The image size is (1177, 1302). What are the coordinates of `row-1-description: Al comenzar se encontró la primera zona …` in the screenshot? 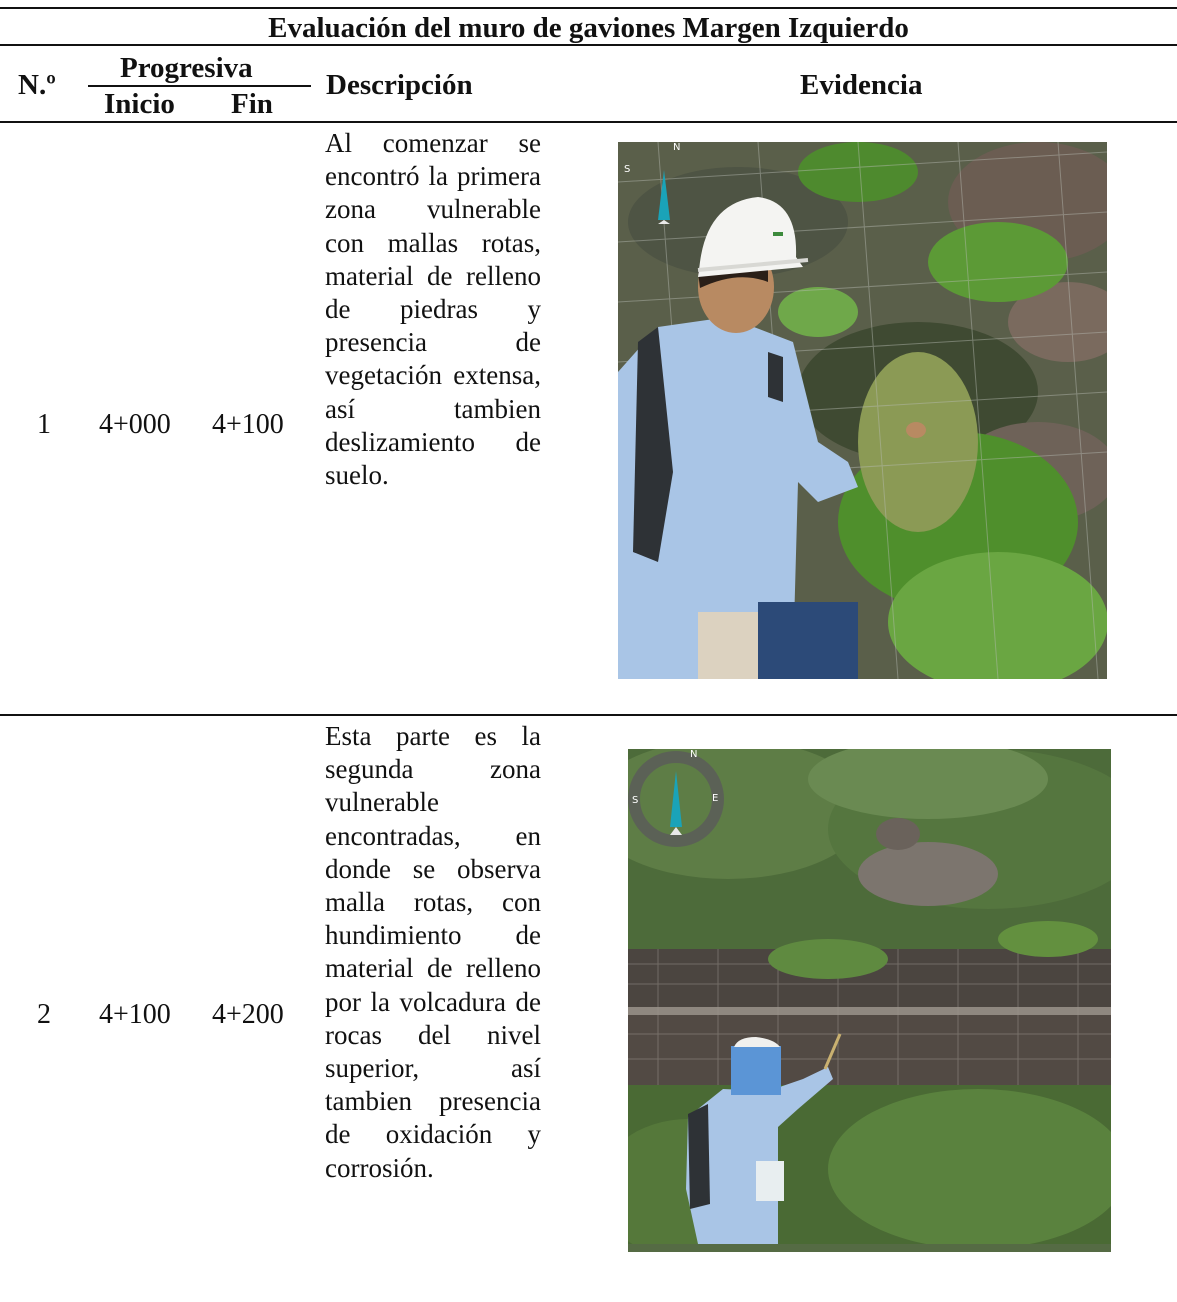 It's located at (433, 309).